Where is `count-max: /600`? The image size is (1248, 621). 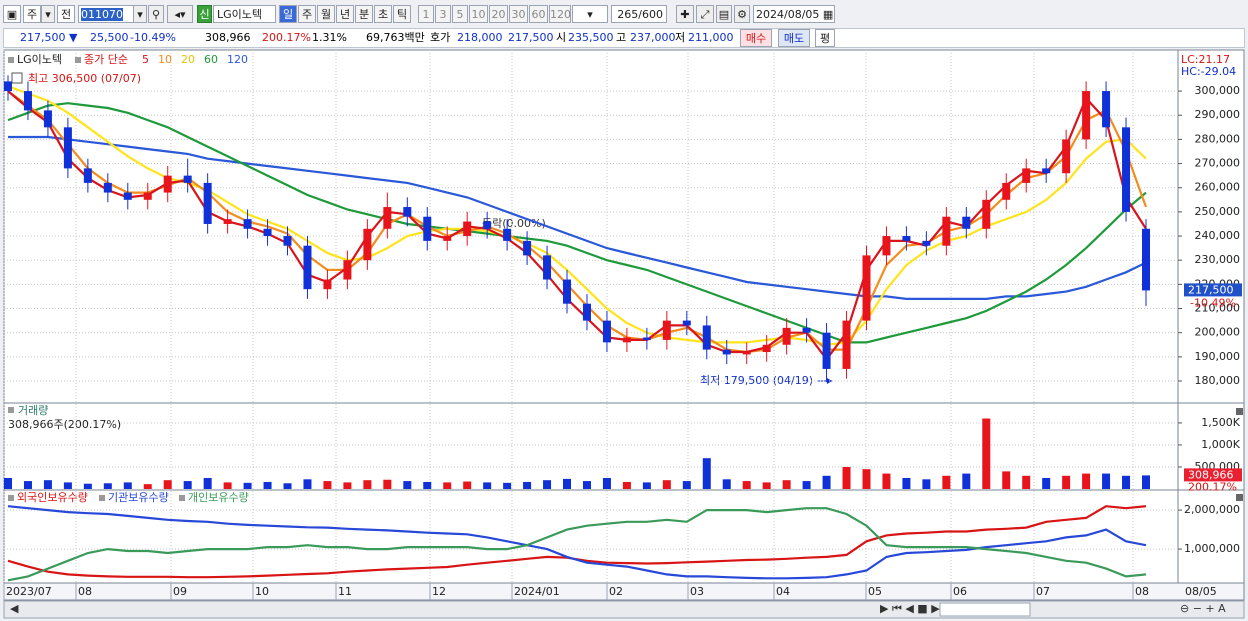
count-max: /600 is located at coordinates (650, 14).